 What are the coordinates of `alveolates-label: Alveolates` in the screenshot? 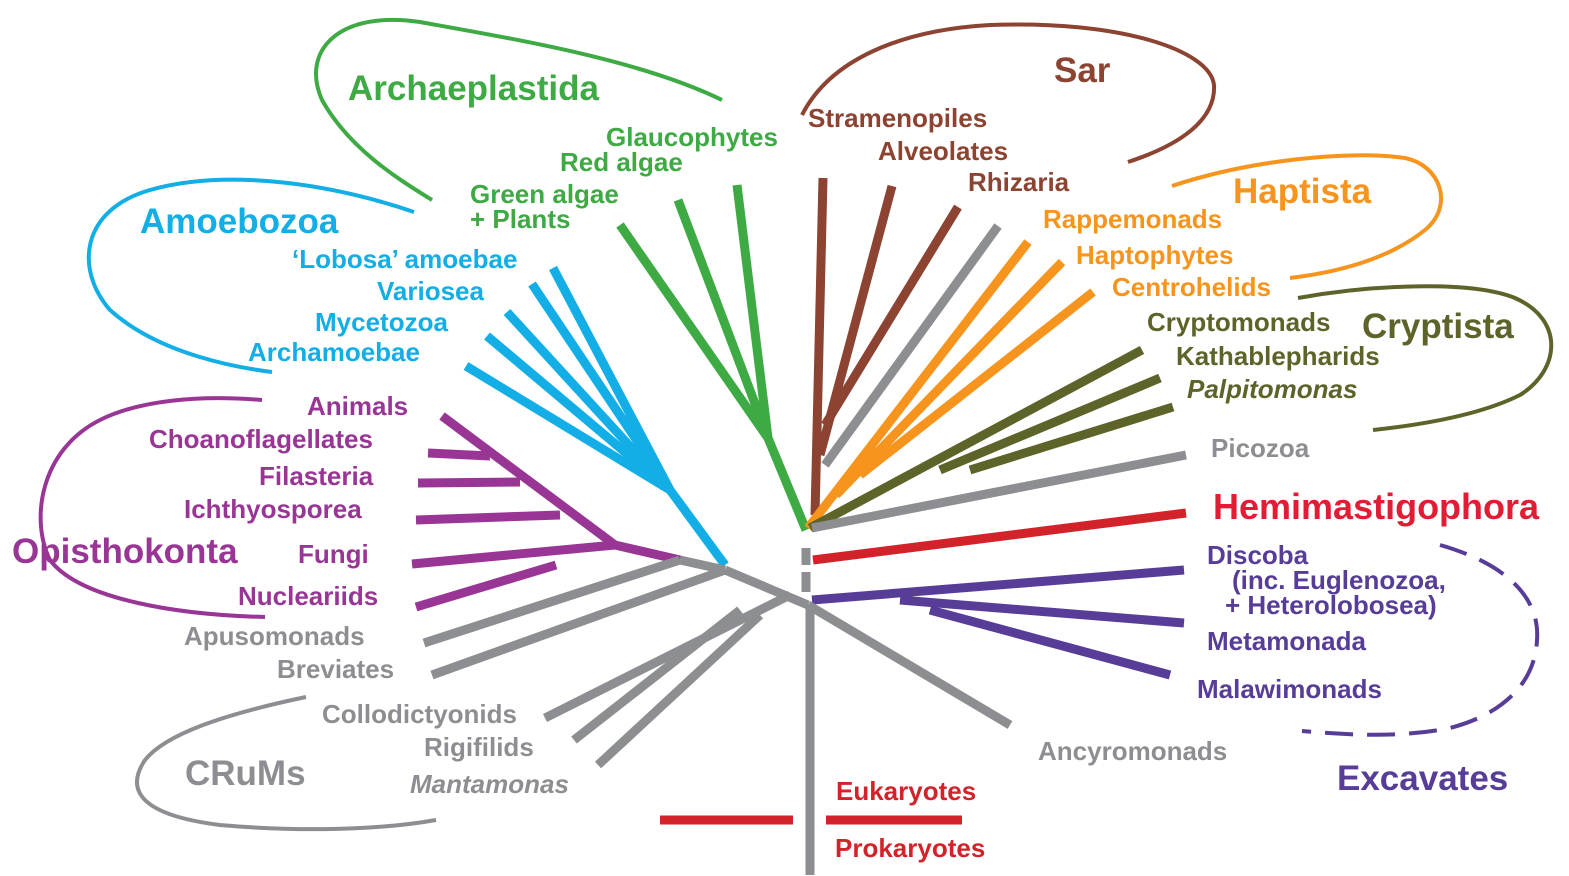 It's located at (943, 151).